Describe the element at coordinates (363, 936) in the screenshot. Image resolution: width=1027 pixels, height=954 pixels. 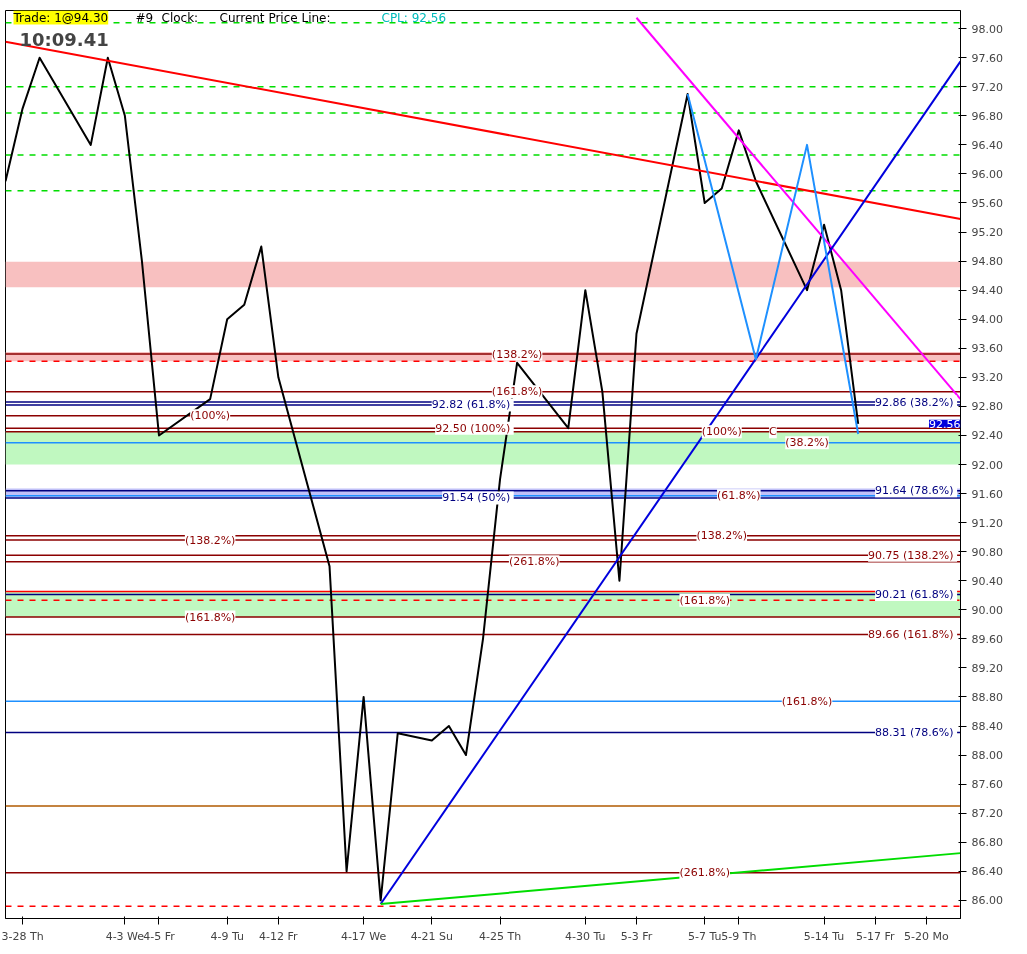
I see `x-tick-label: 4-17 We` at that location.